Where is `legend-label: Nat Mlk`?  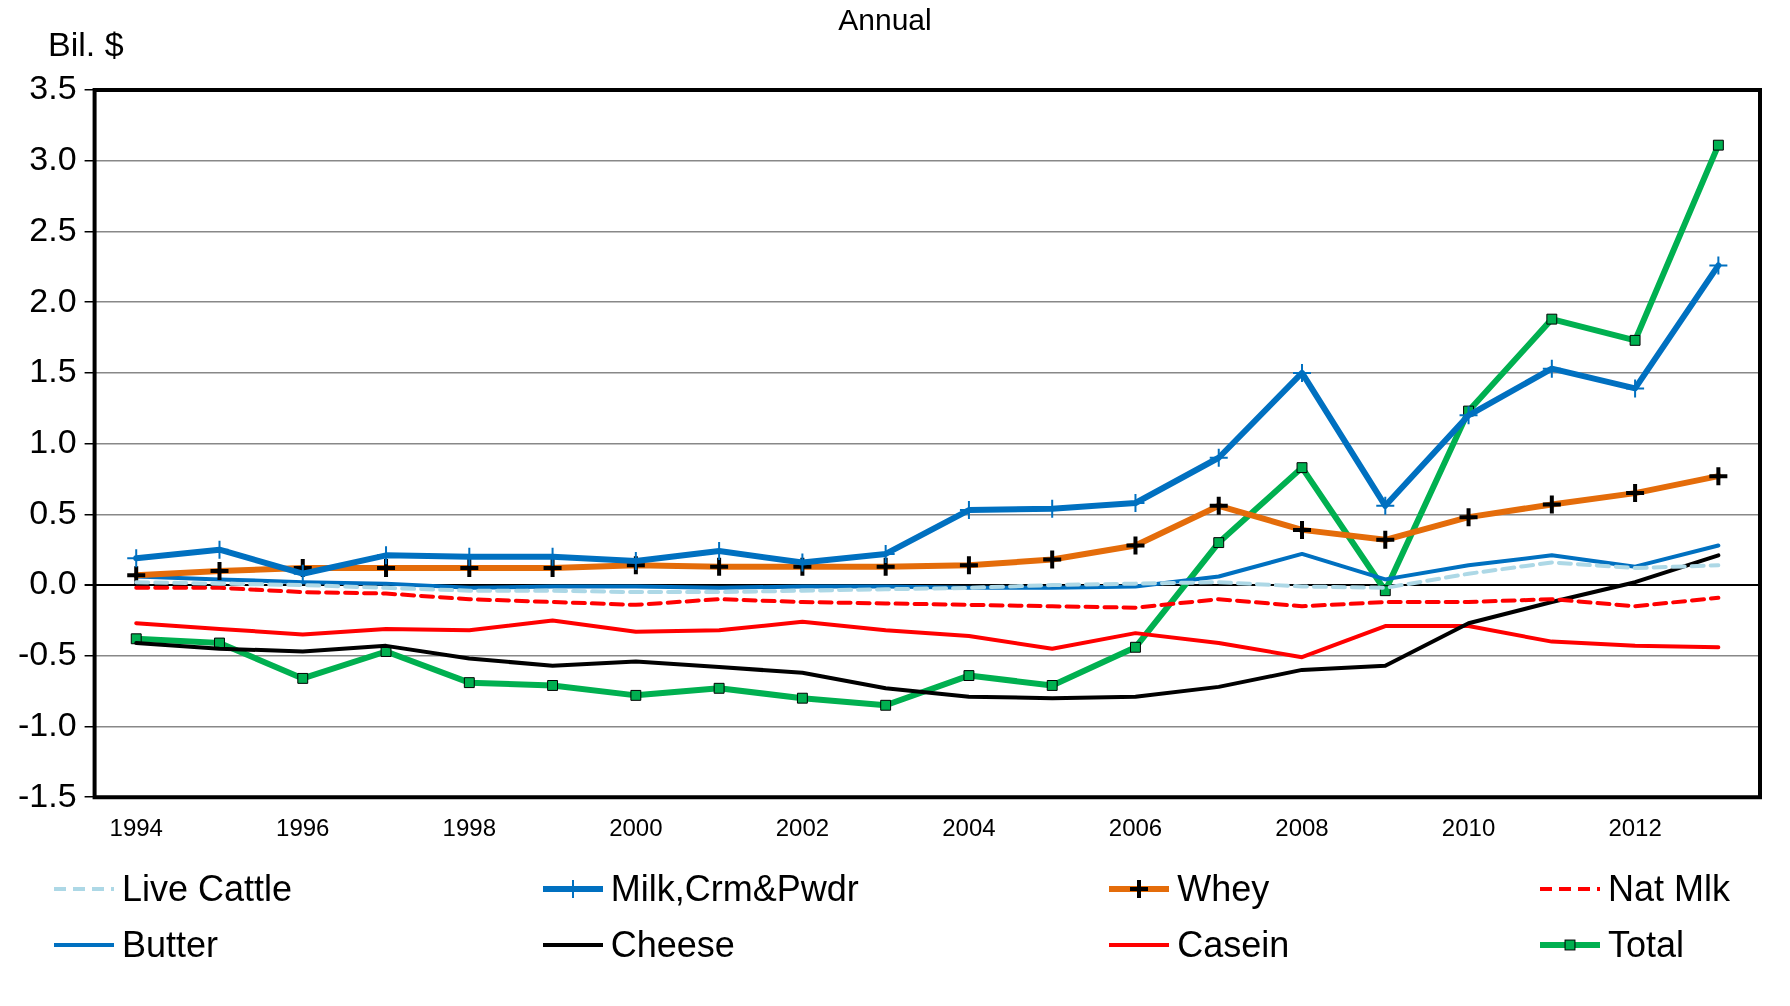
legend-label: Nat Mlk is located at coordinates (1668, 889).